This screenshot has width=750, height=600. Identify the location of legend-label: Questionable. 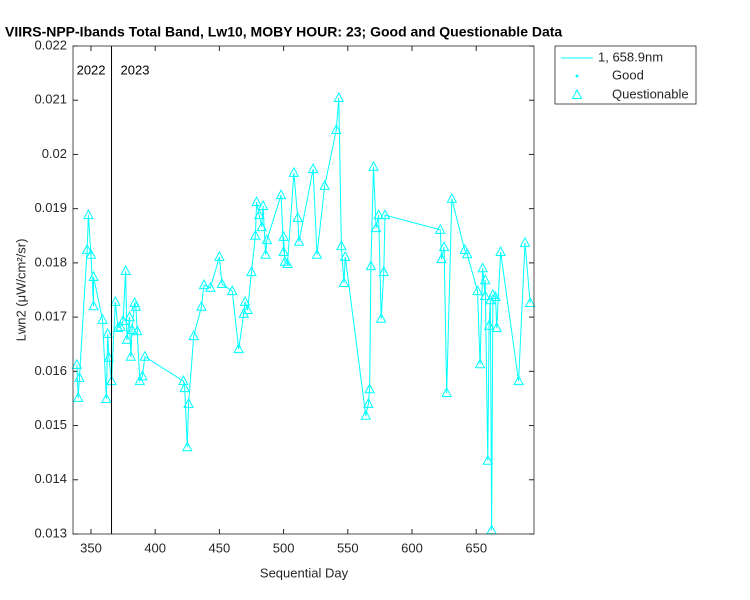
(650, 93).